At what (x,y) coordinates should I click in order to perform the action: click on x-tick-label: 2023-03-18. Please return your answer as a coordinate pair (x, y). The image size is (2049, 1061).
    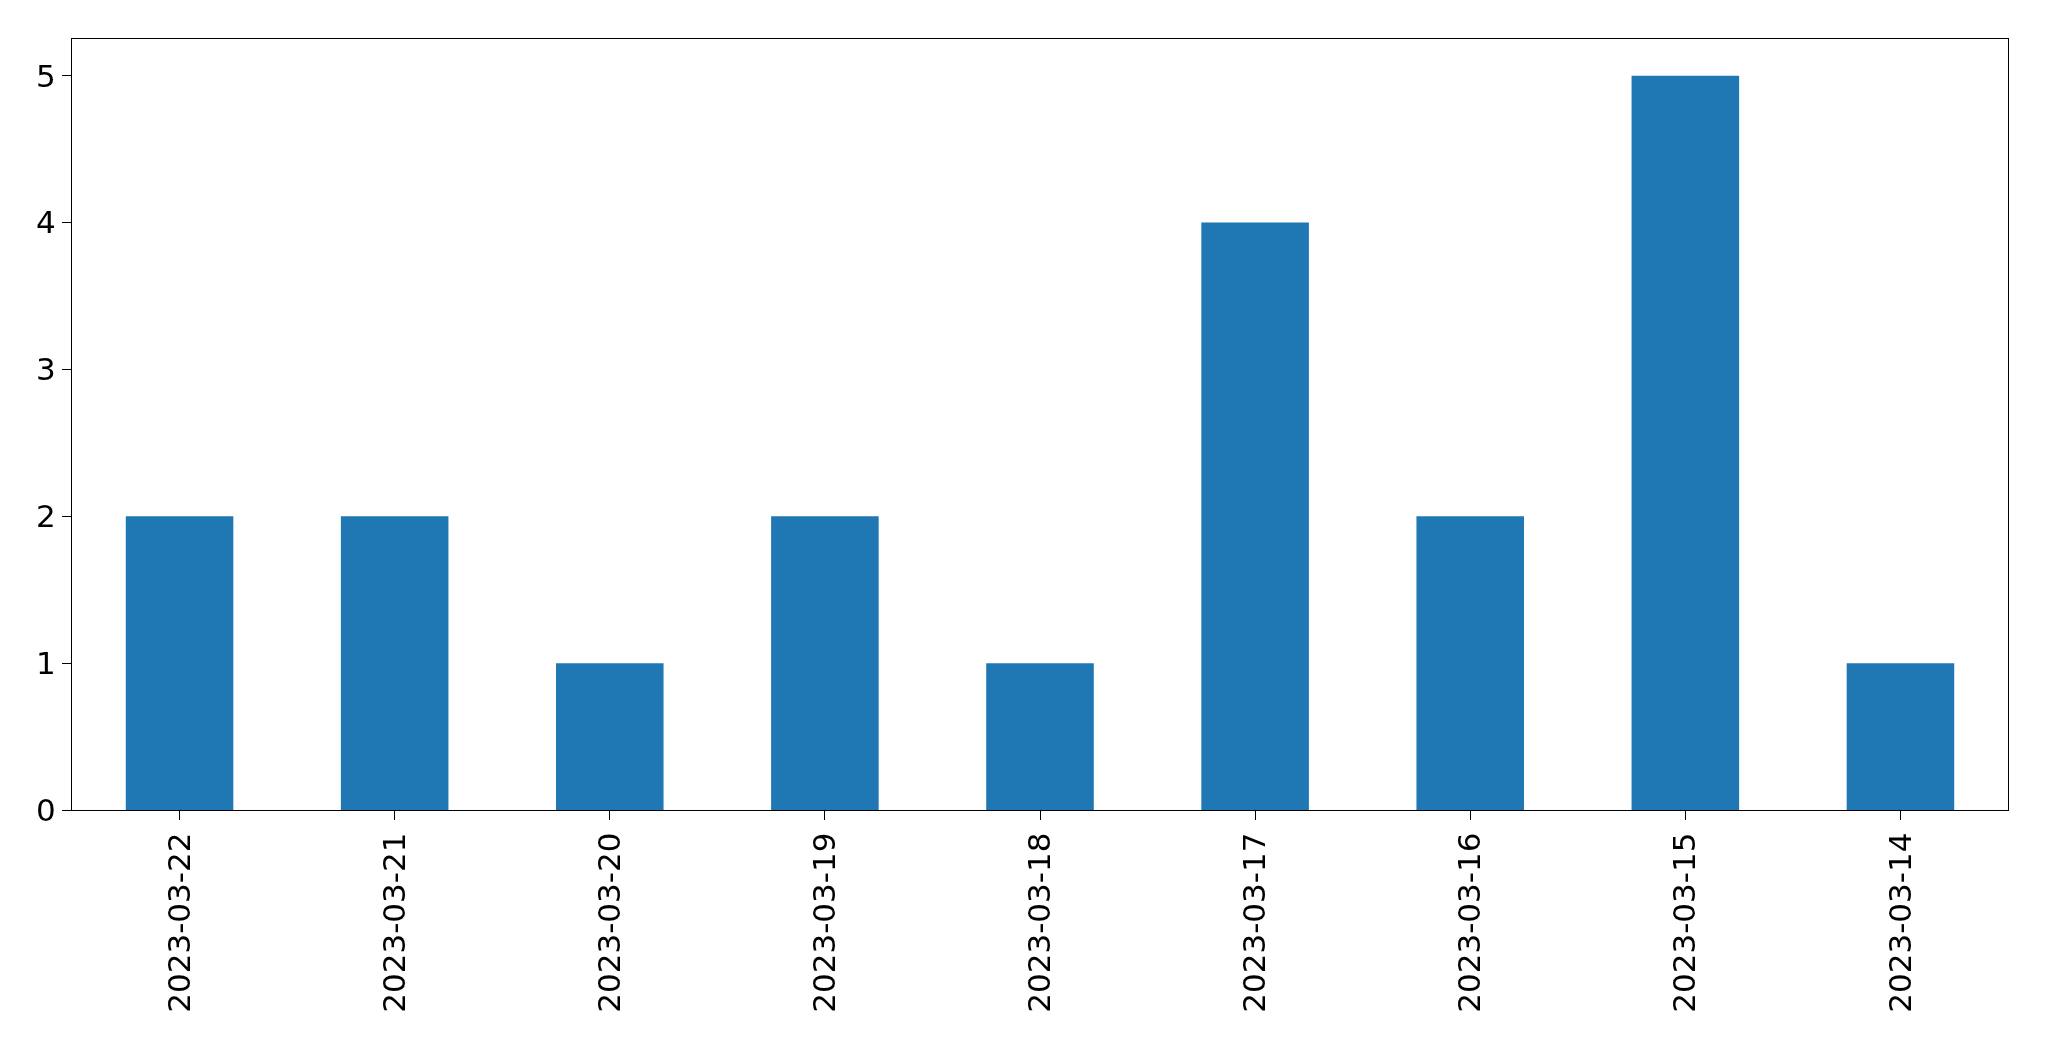
    Looking at the image, I should click on (1039, 922).